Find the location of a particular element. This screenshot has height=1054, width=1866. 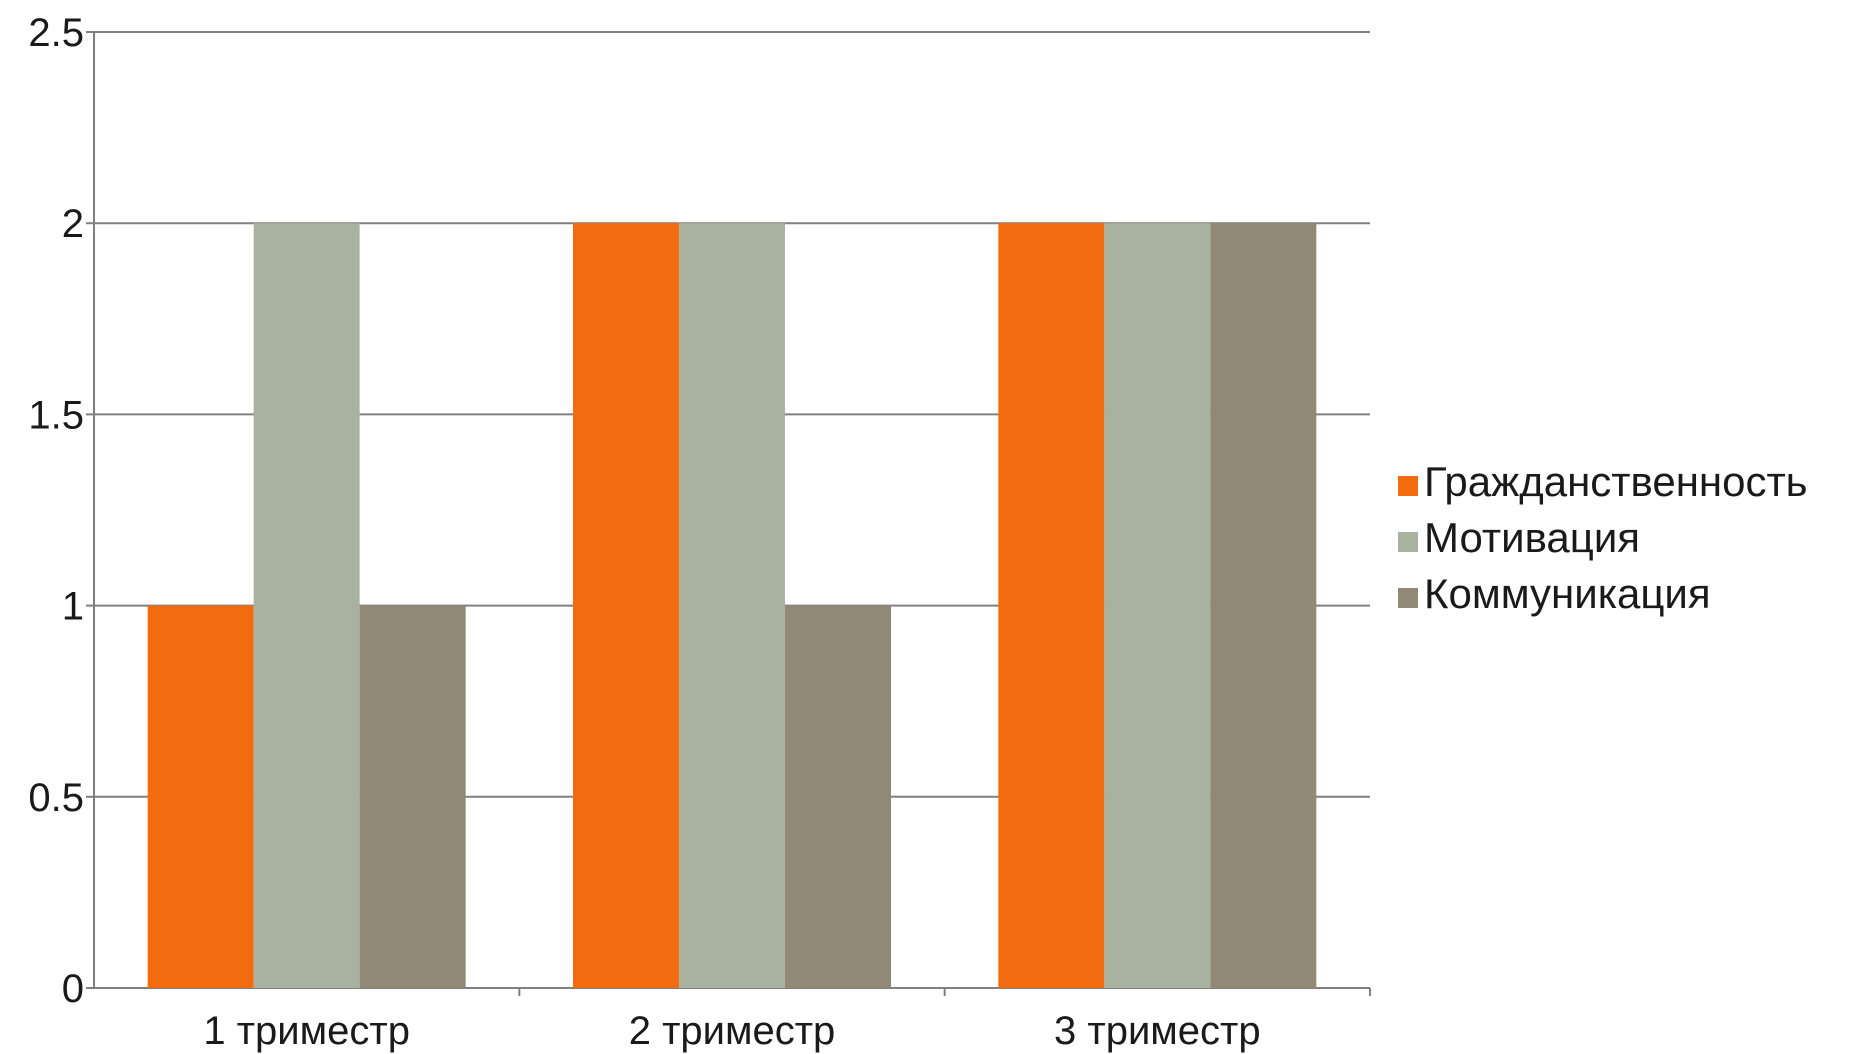

x-tick-label: 1 триместр is located at coordinates (306, 1031).